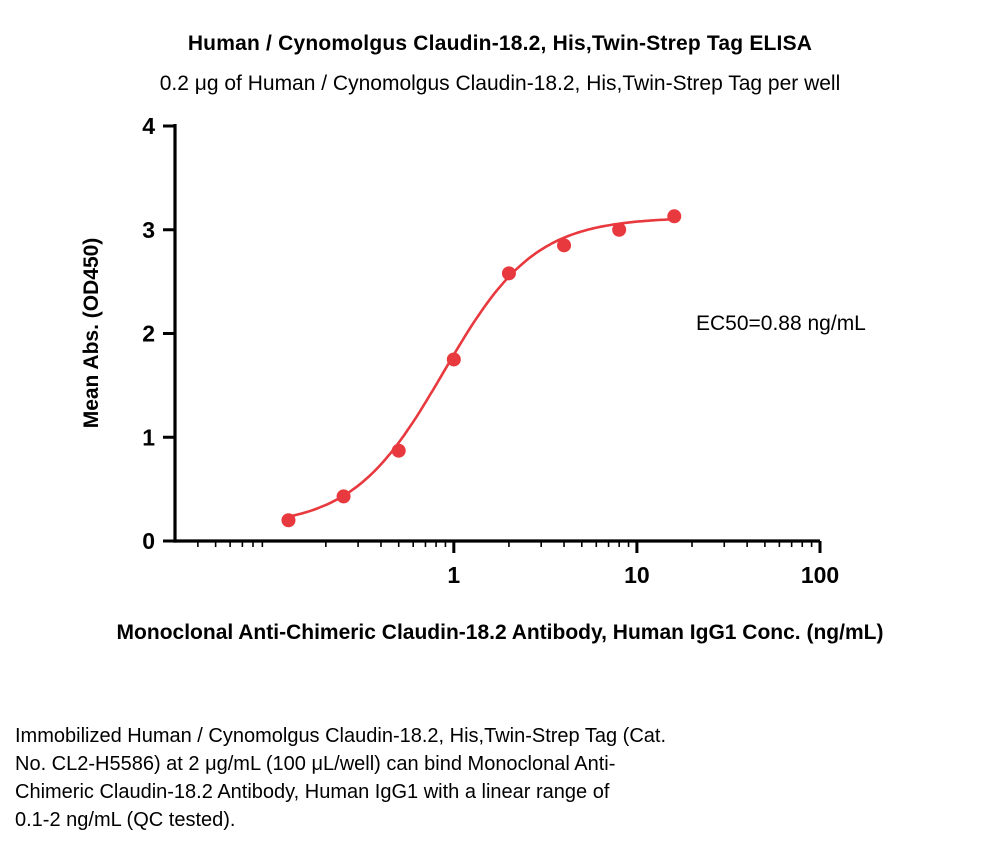  I want to click on y-tick-label: 0, so click(148, 541).